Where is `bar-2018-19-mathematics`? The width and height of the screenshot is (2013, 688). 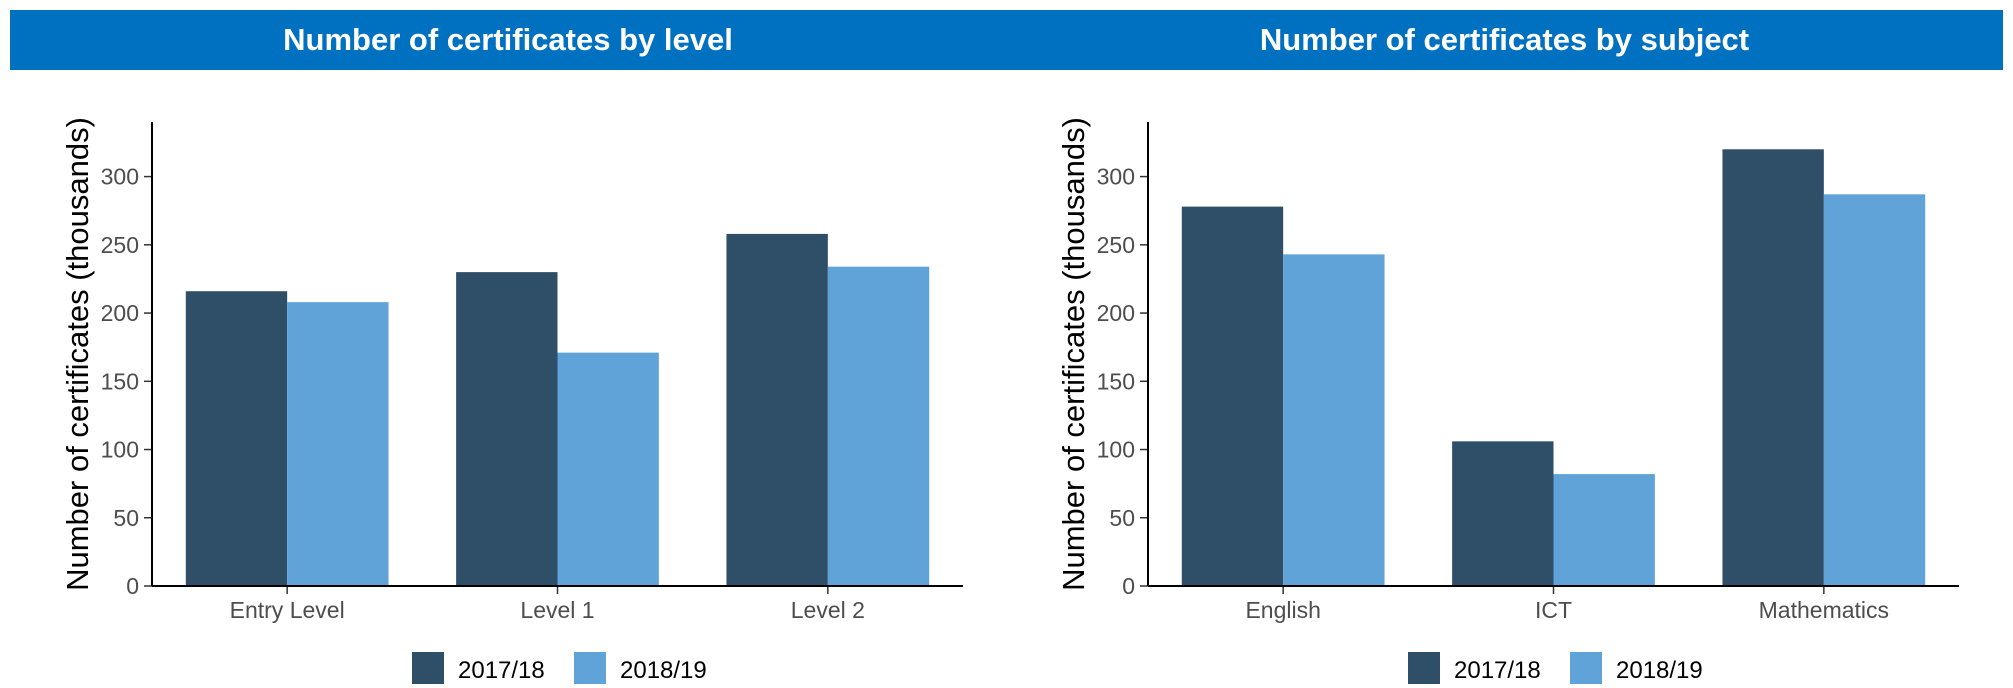 bar-2018-19-mathematics is located at coordinates (1874, 390).